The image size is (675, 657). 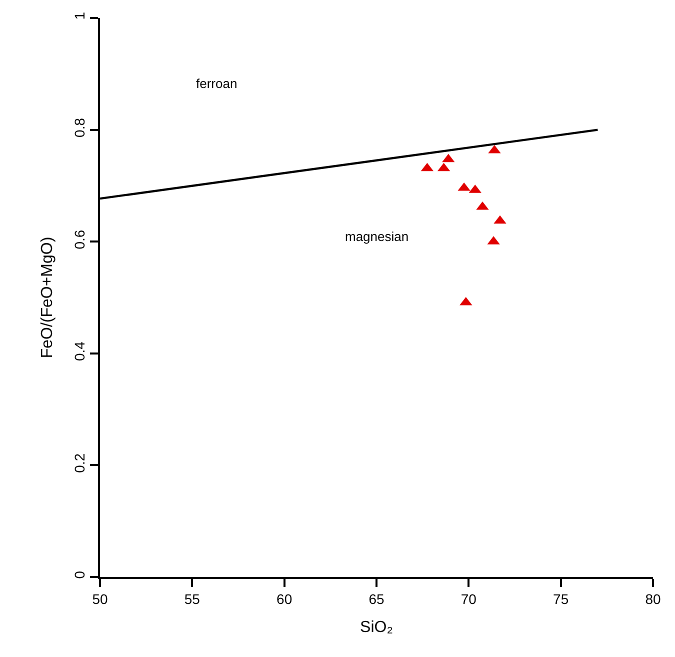 I want to click on x-tick-label: 50, so click(x=100, y=598).